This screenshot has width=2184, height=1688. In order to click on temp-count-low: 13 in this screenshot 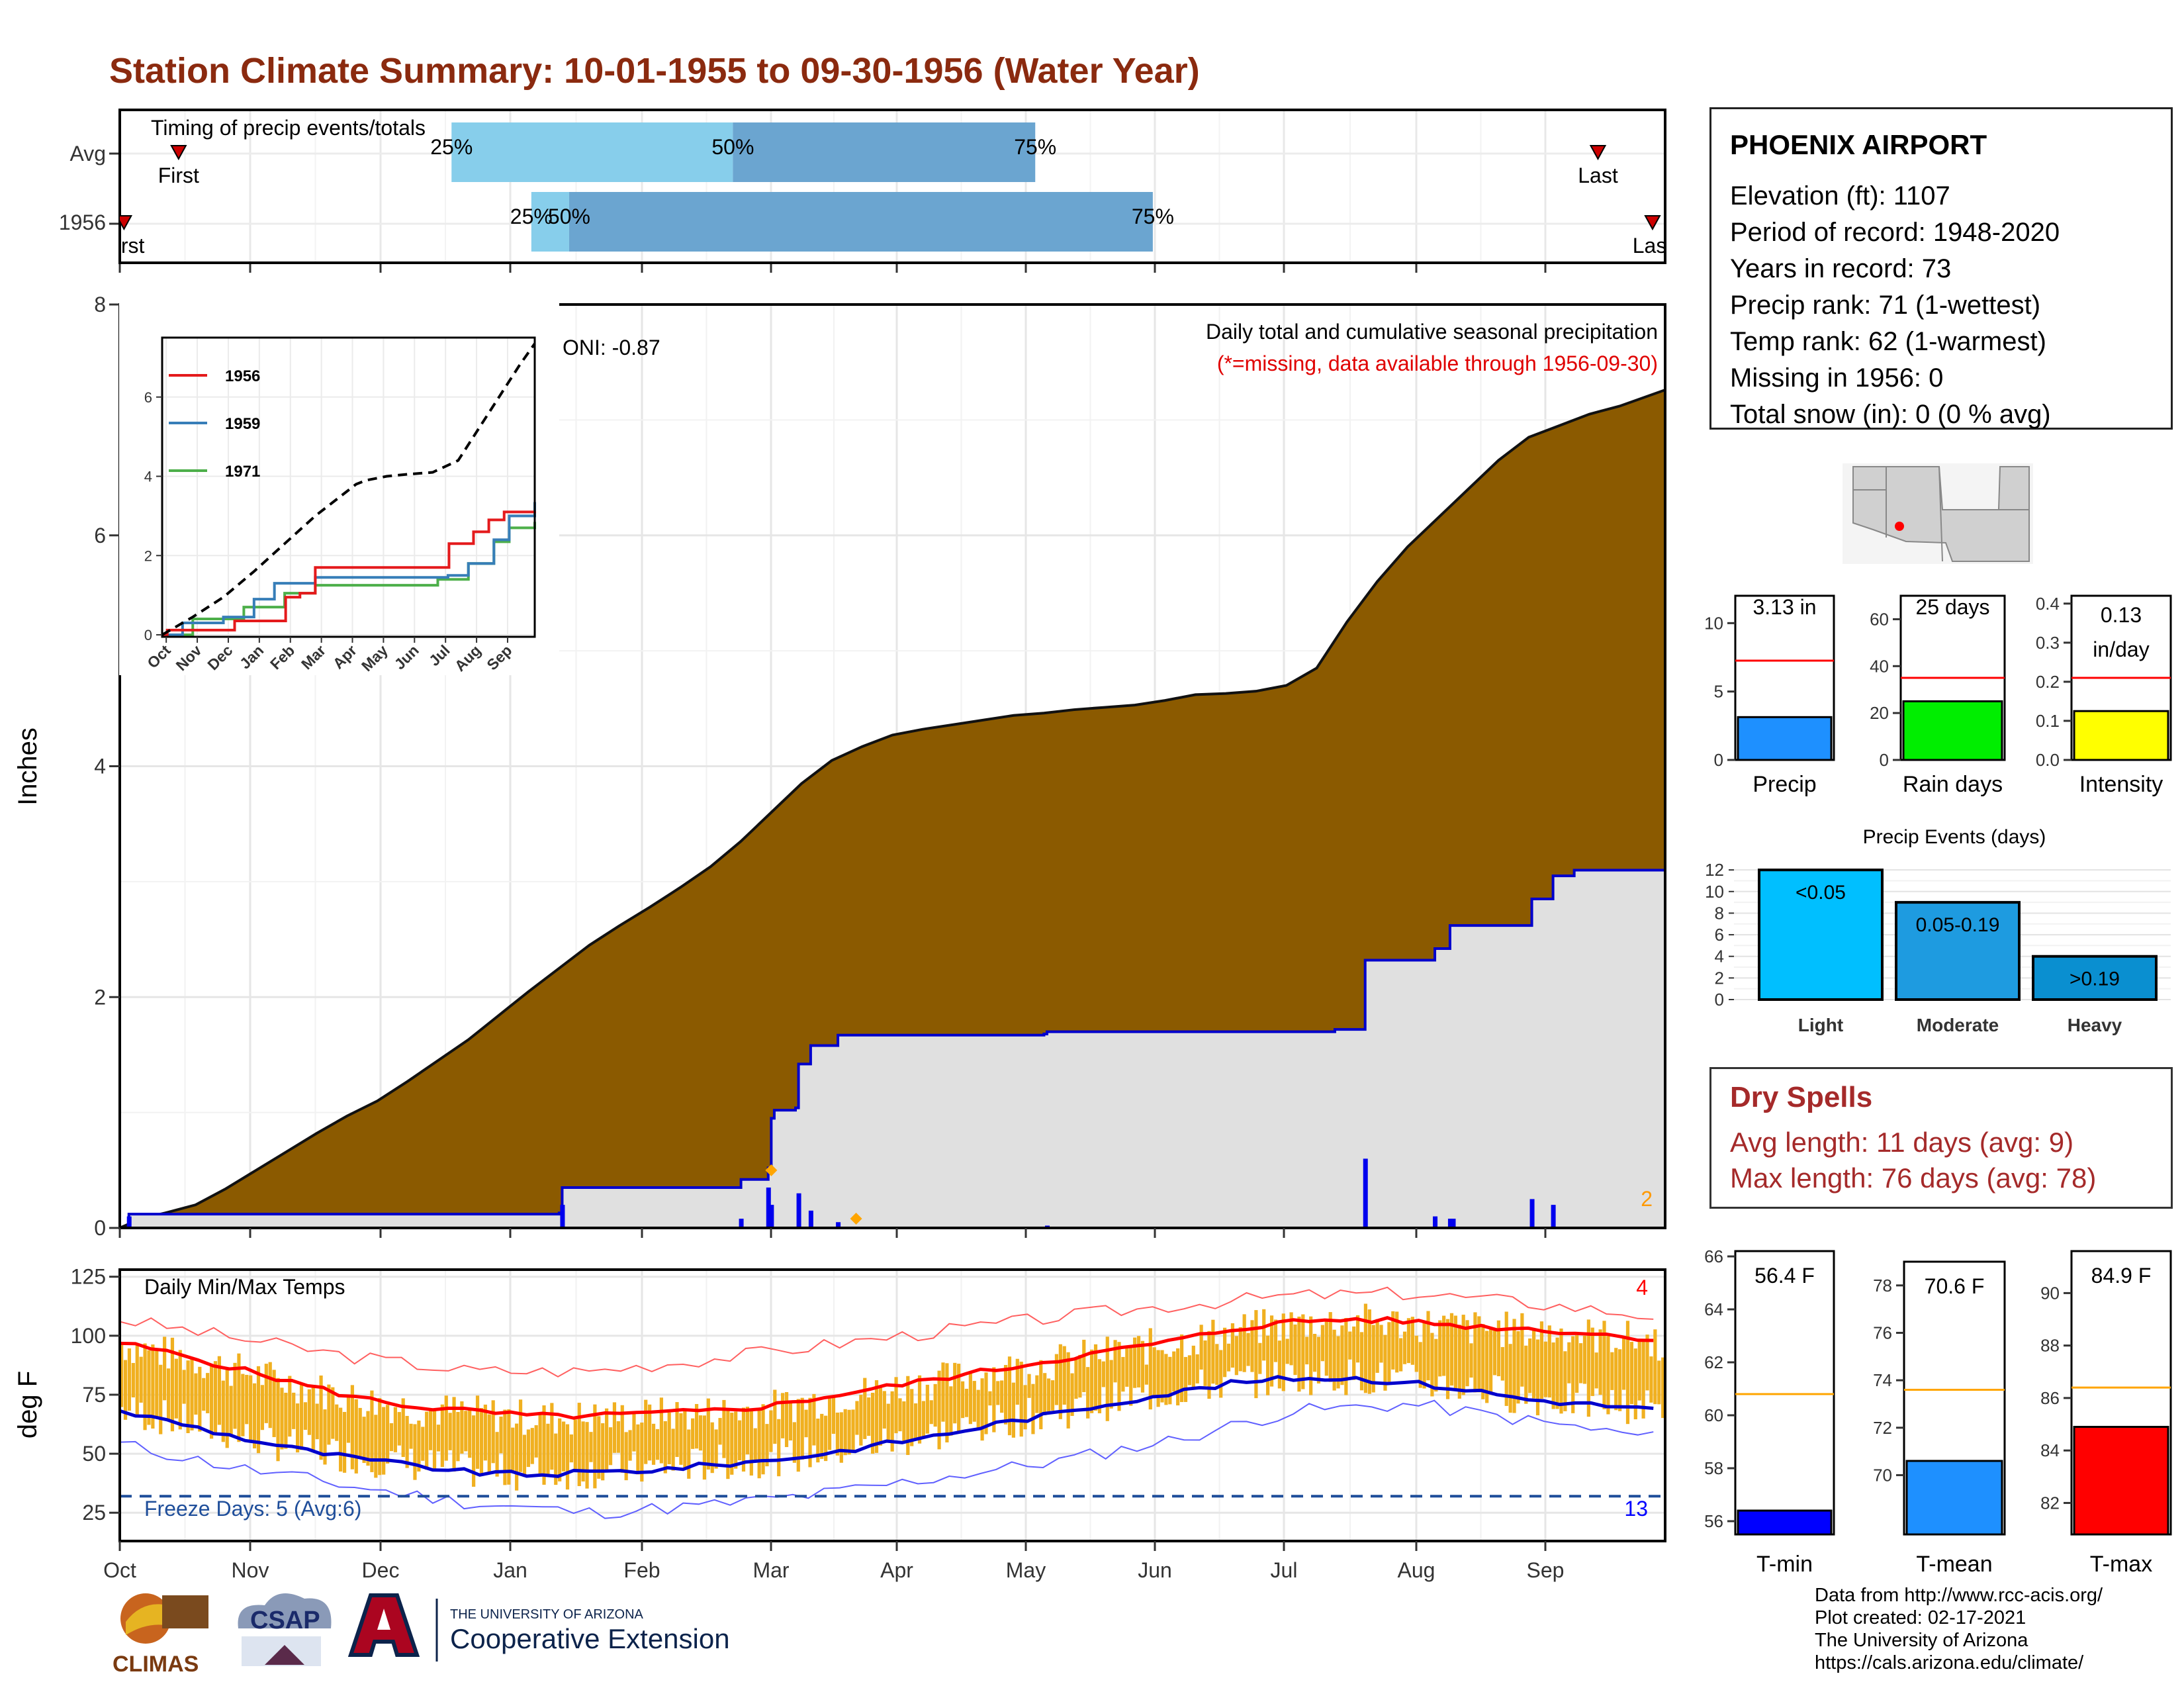, I will do `click(1636, 1509)`.